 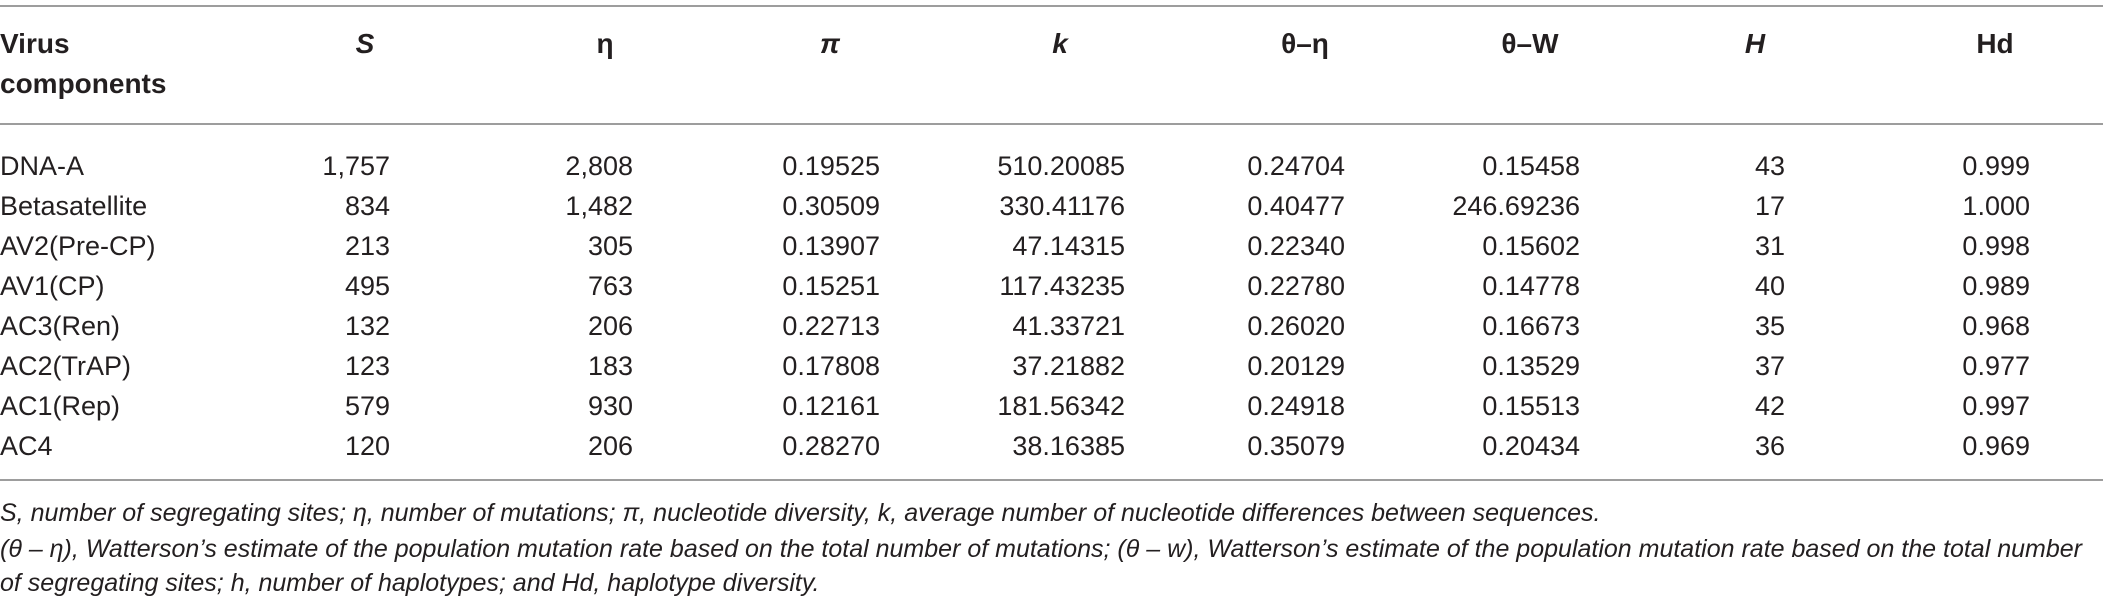 I want to click on cell-pi: 0.12161, so click(x=831, y=406).